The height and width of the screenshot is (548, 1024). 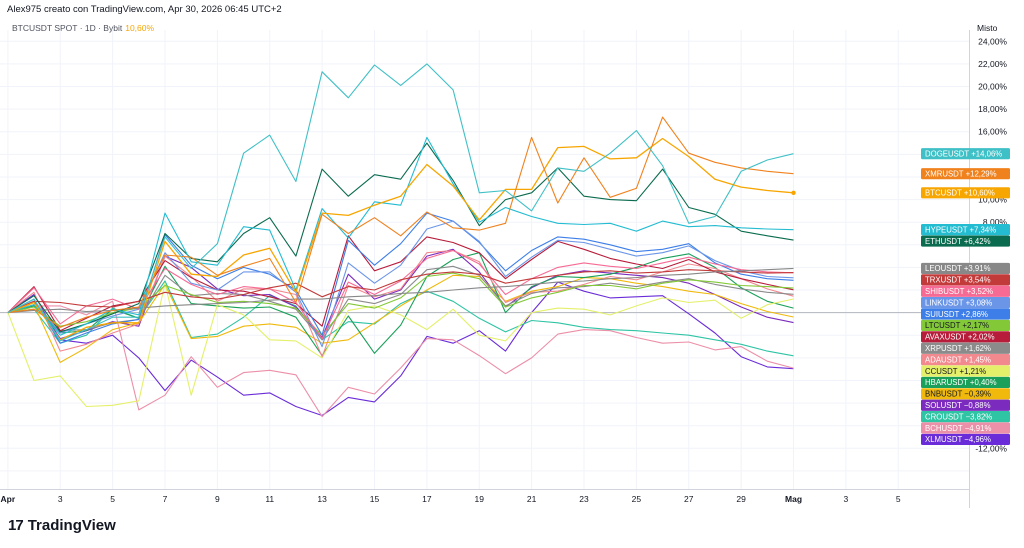 What do you see at coordinates (958, 439) in the screenshot?
I see `series-label-text: XLMUSDT −4,96%` at bounding box center [958, 439].